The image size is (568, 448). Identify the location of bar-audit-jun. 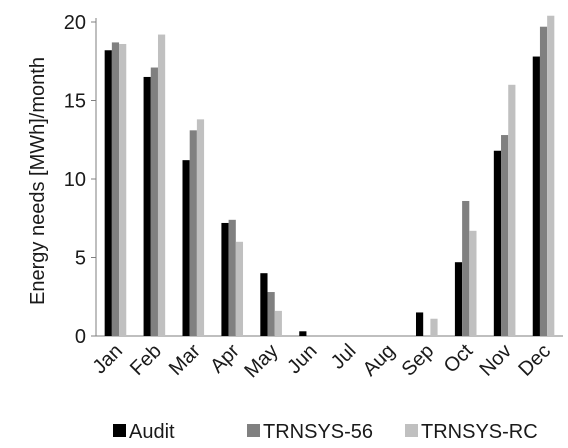
(303, 333).